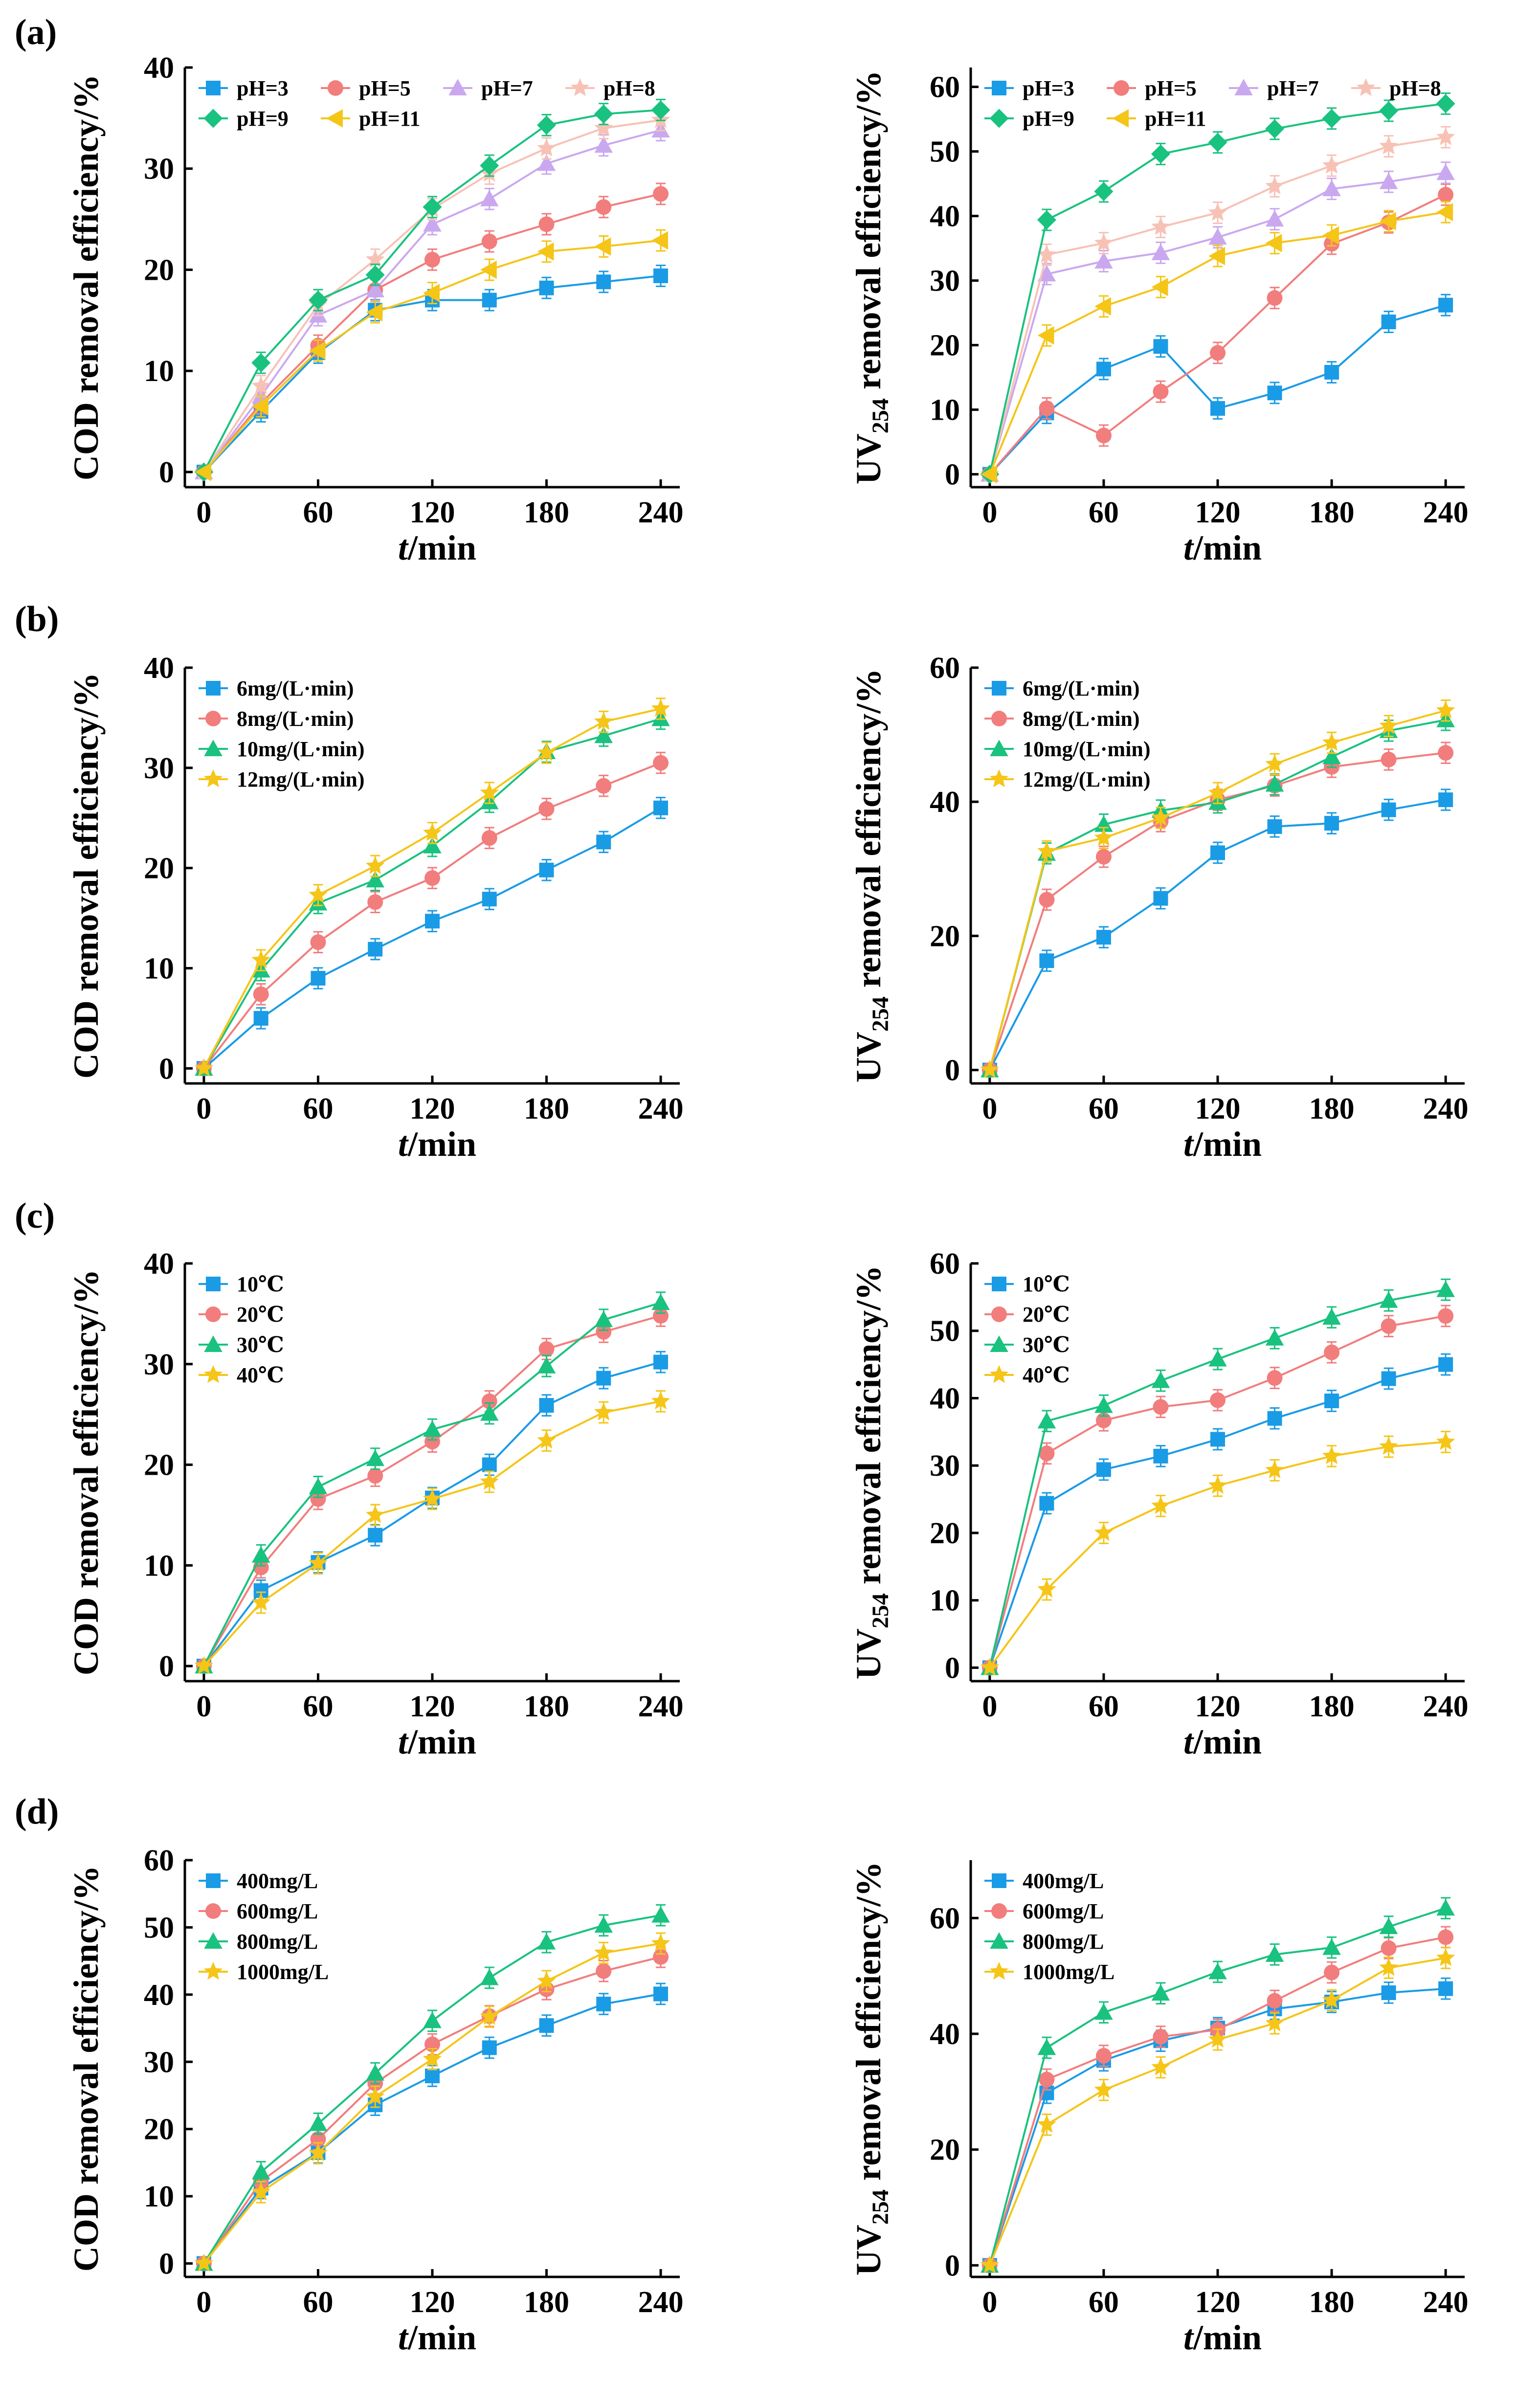  Describe the element at coordinates (1046, 1345) in the screenshot. I see `legend-label: 30℃` at that location.